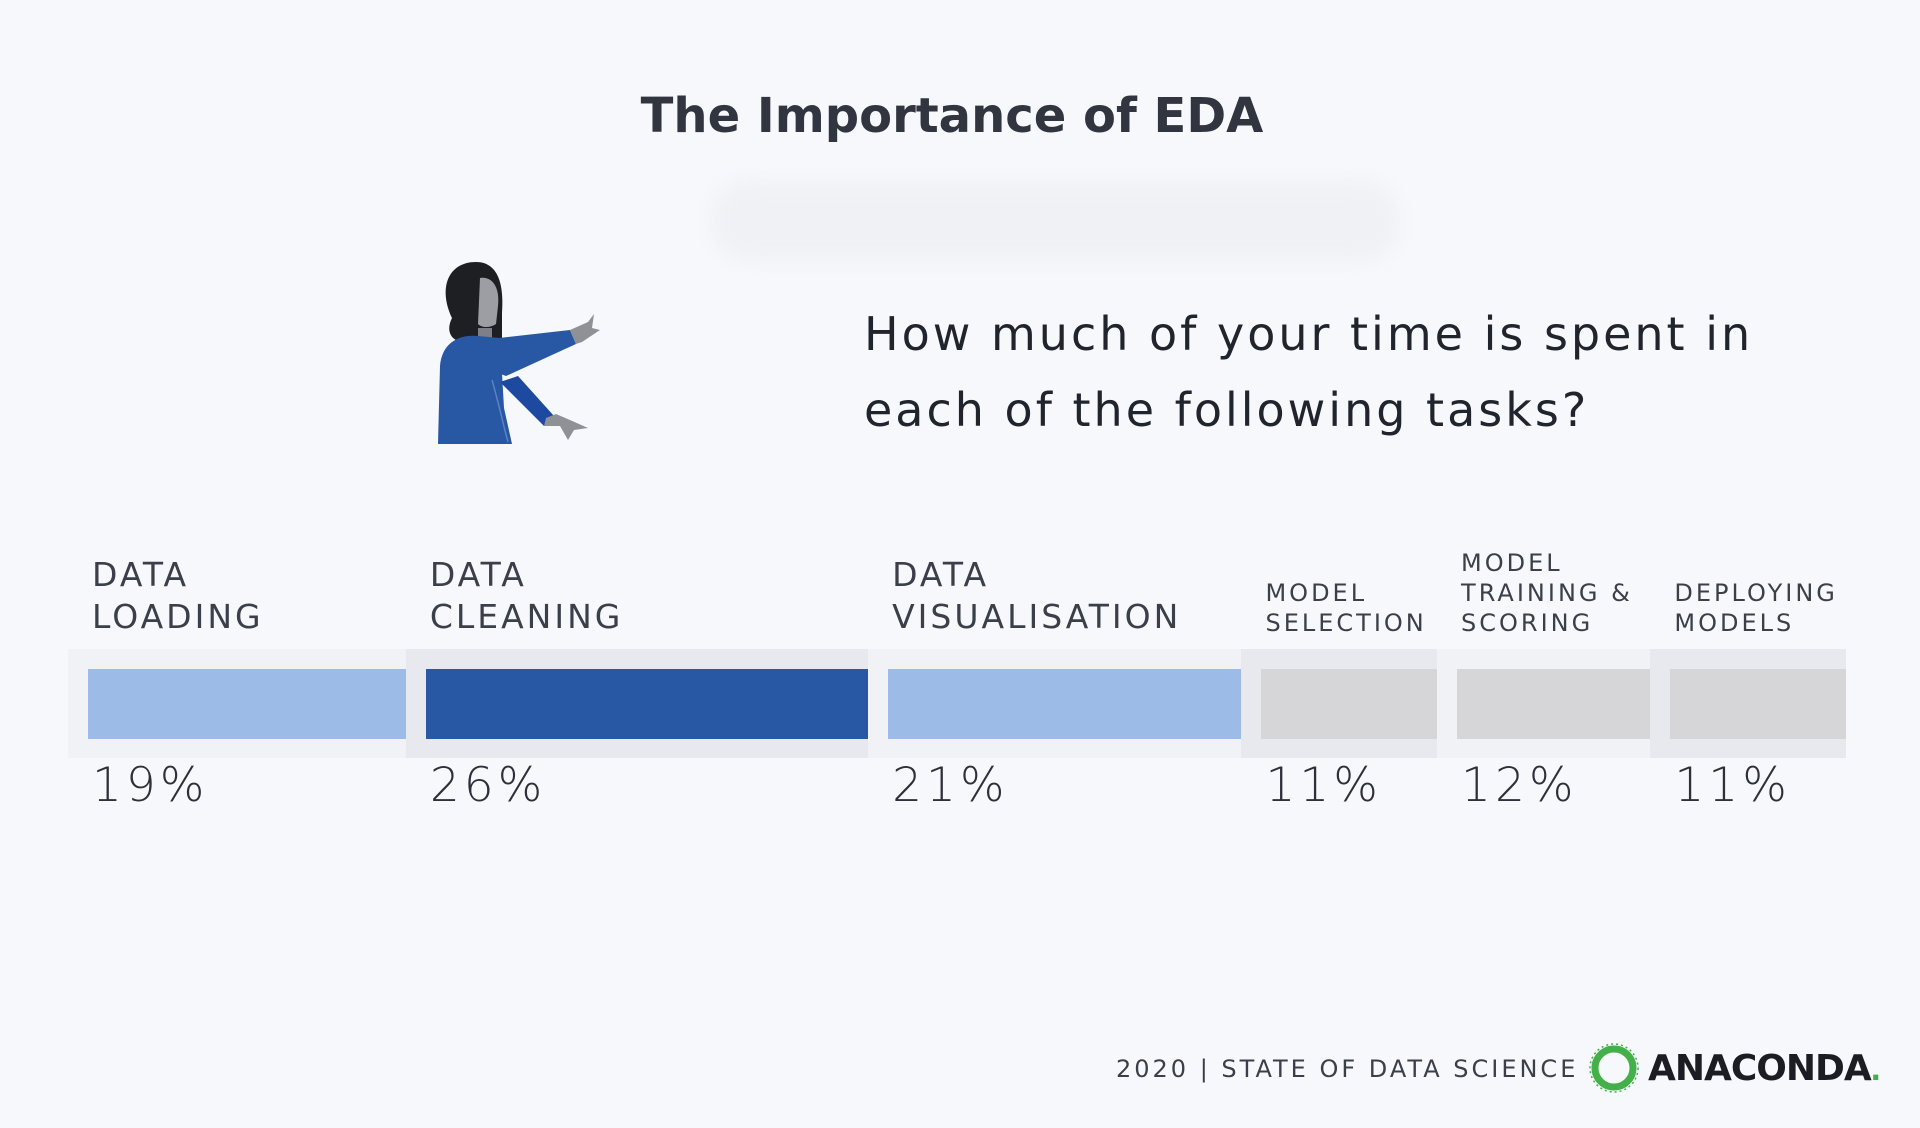  I want to click on category-label: DATA VISUALISATION, so click(1037, 595).